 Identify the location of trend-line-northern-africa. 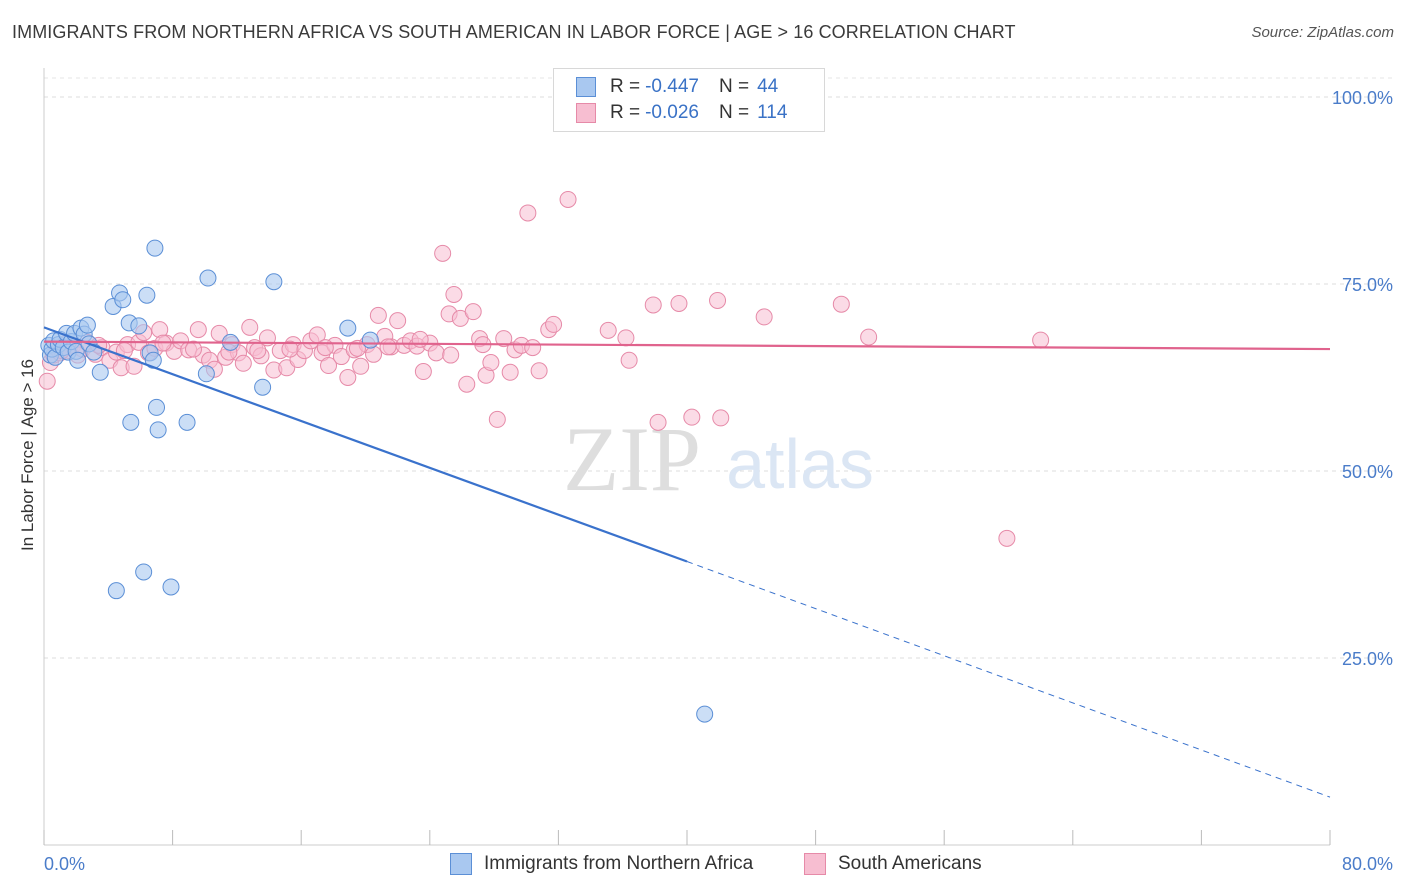
(365, 444).